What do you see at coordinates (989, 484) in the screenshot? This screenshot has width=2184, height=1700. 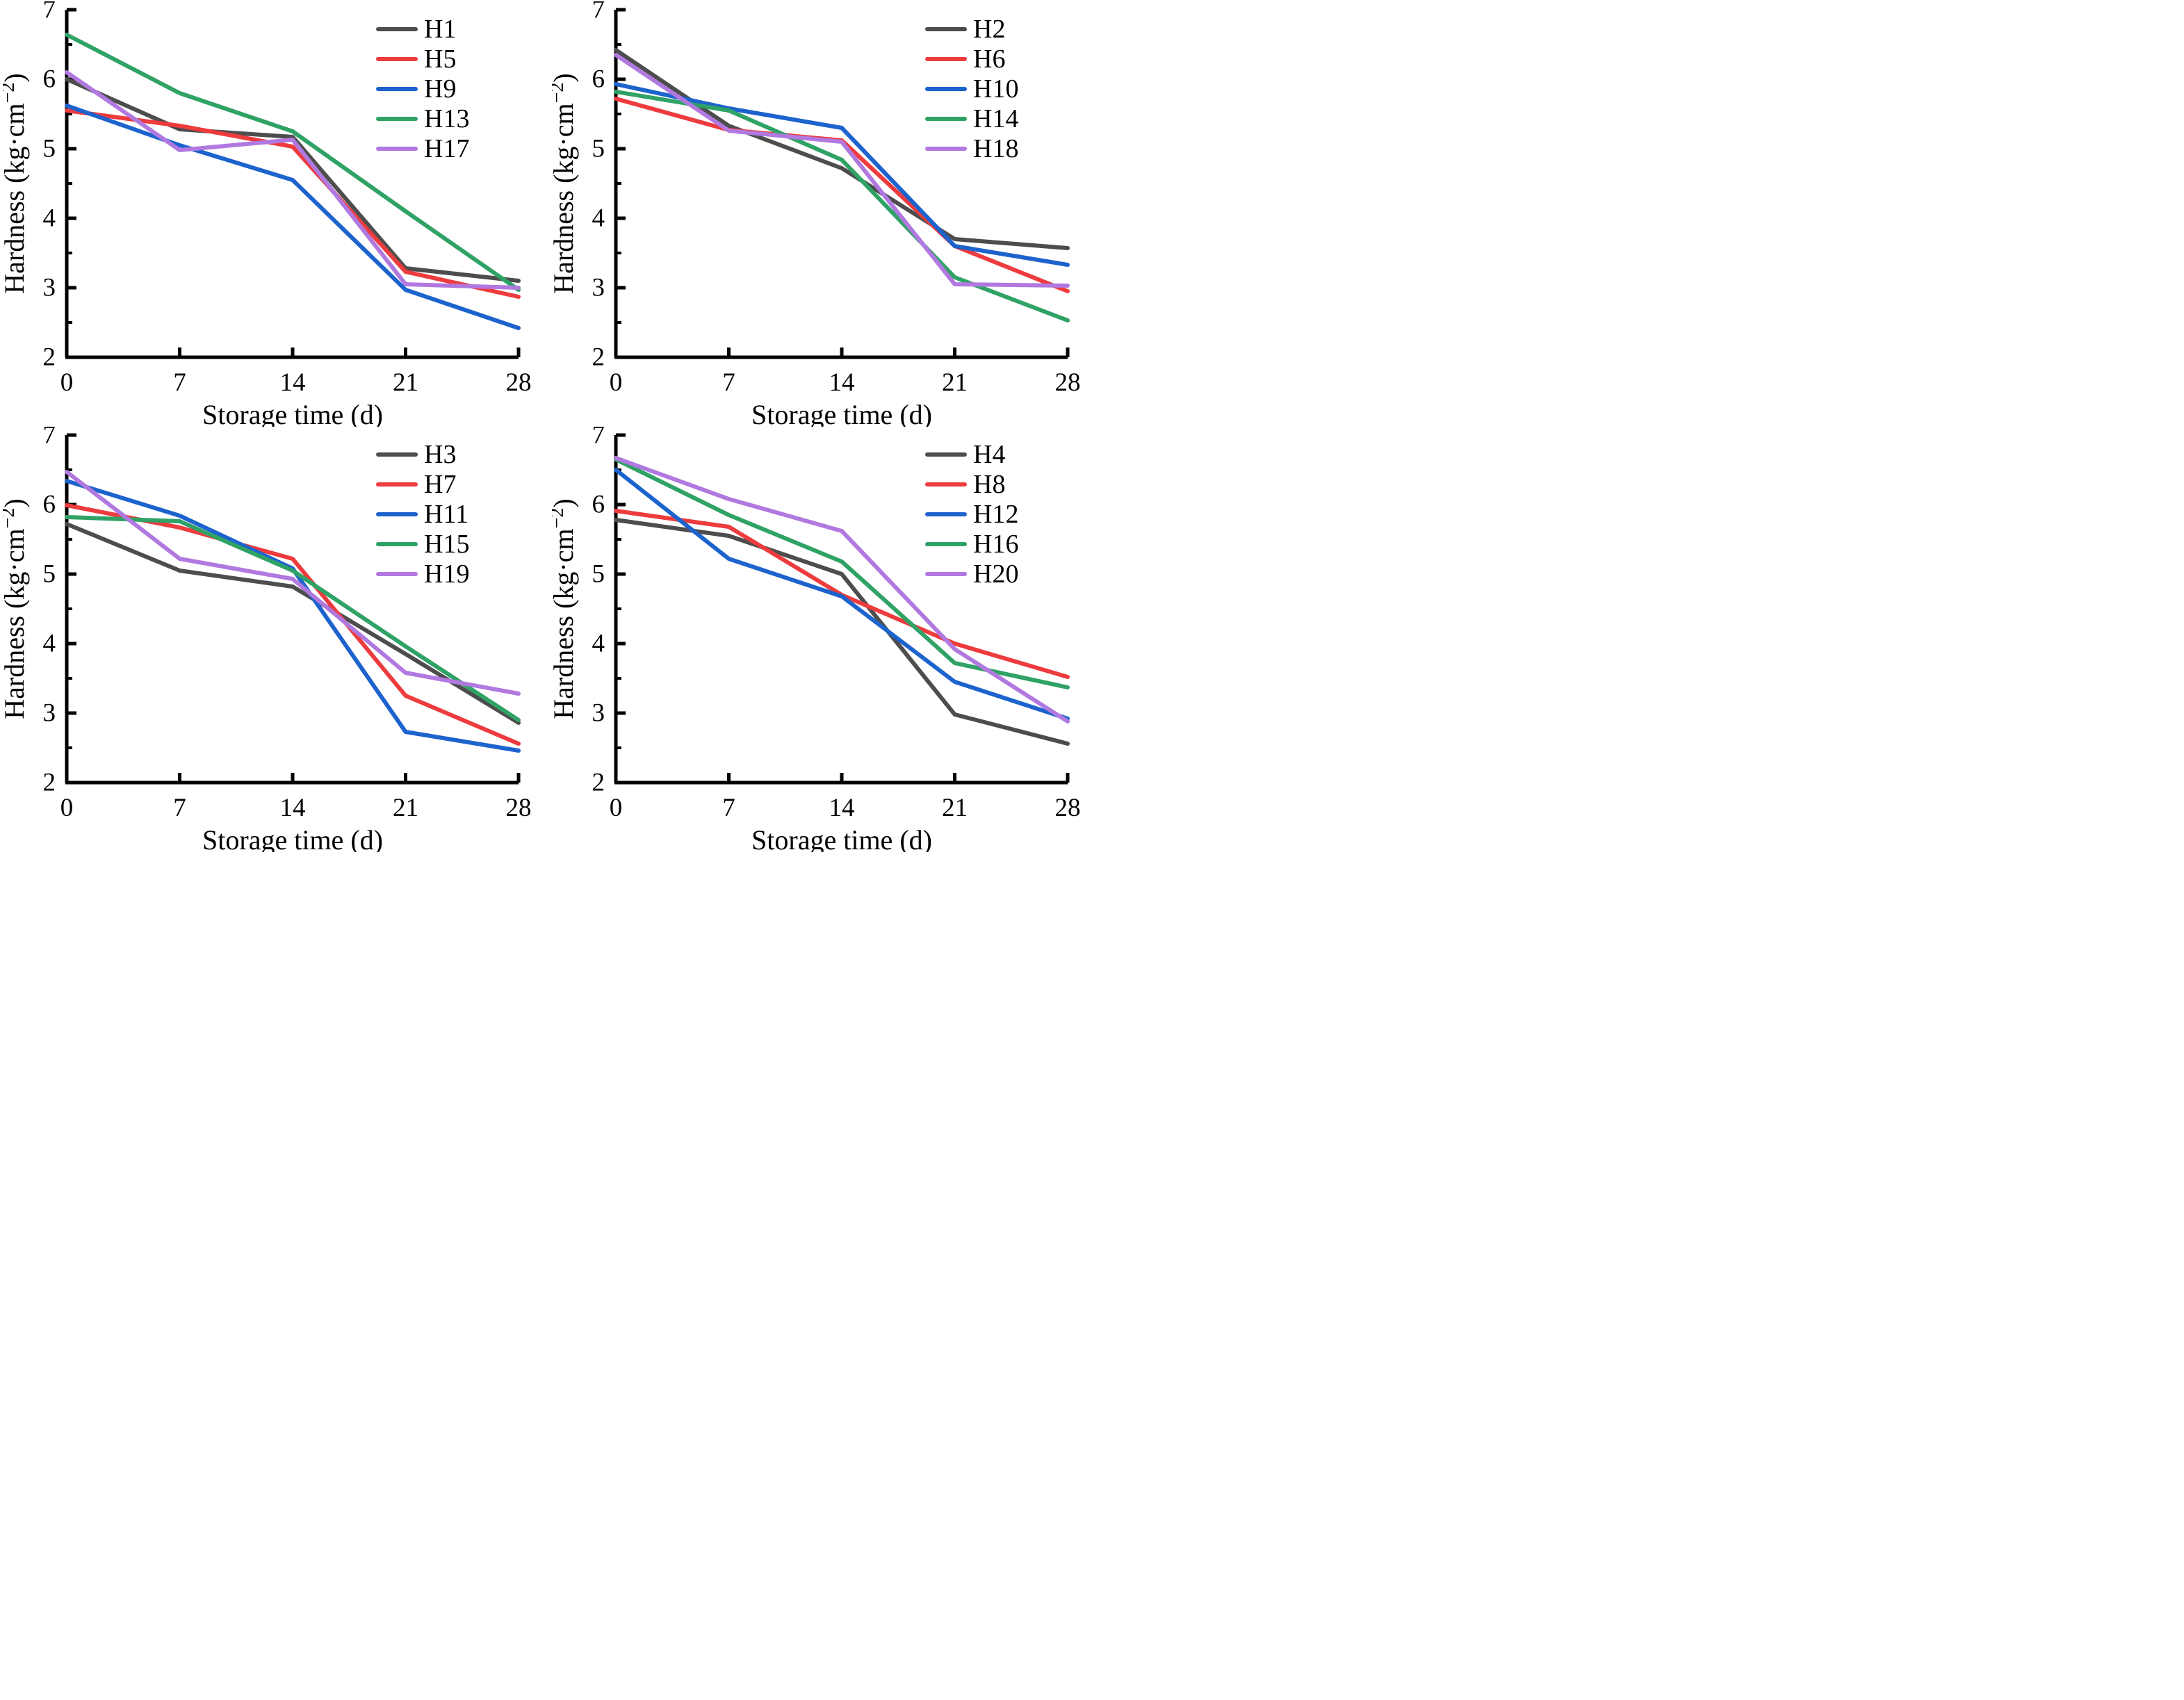 I see `legend-label-H8: H8` at bounding box center [989, 484].